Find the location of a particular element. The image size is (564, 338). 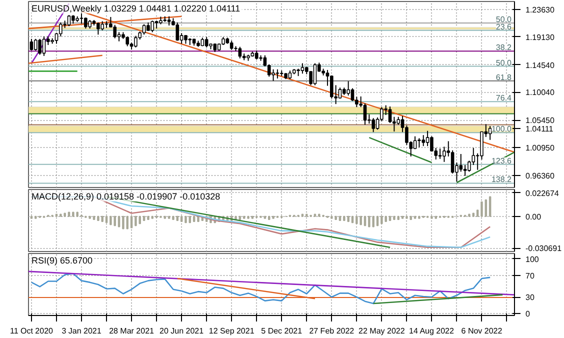

chart-title: EURUSD,Weekly 1.03229 1.04481 1.02220 1.04111 is located at coordinates (136, 9).